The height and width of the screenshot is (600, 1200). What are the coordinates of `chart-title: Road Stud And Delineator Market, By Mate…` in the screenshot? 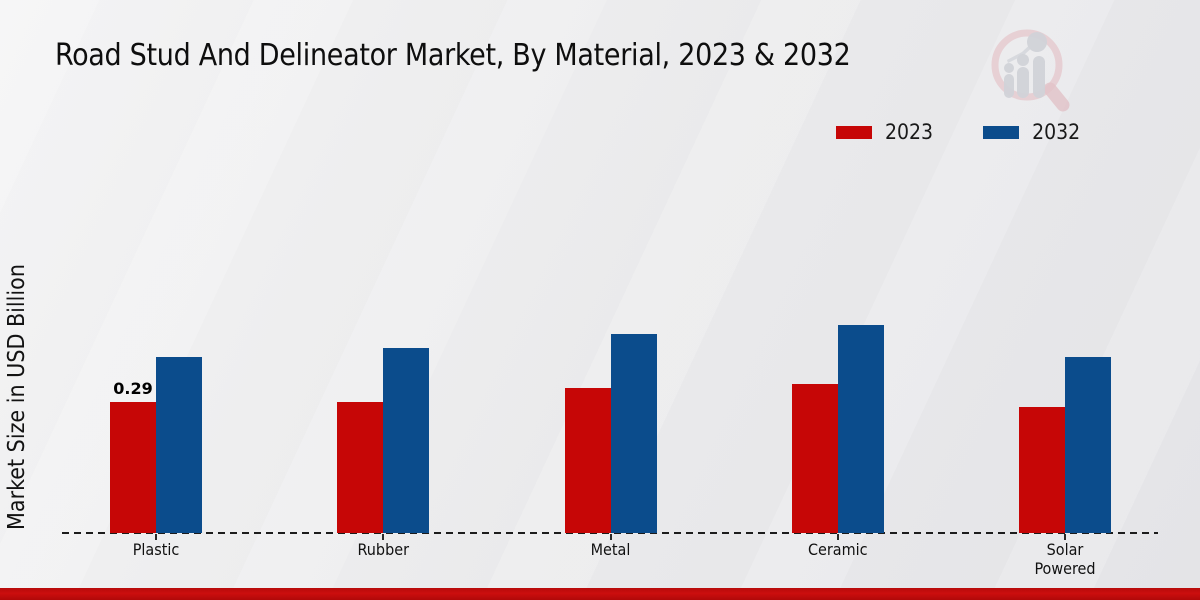 It's located at (453, 55).